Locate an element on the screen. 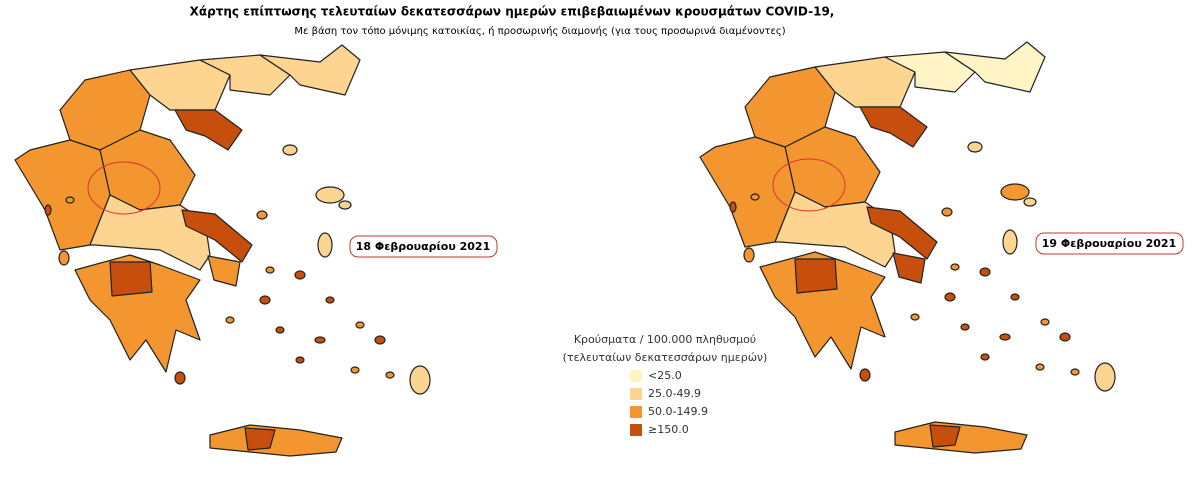 The height and width of the screenshot is (482, 1200). legend-label: <25.0 is located at coordinates (665, 375).